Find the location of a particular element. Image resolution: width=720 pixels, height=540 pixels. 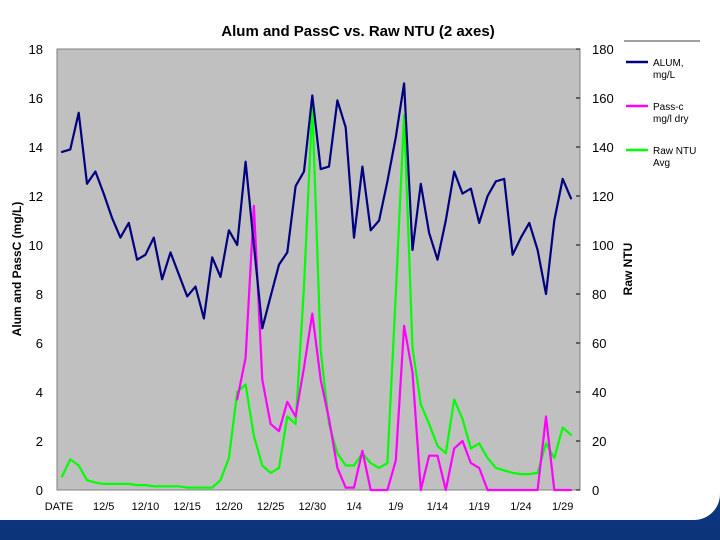

chart-title: Alum and PassC vs. Raw NTU (2 axes) is located at coordinates (357, 31).